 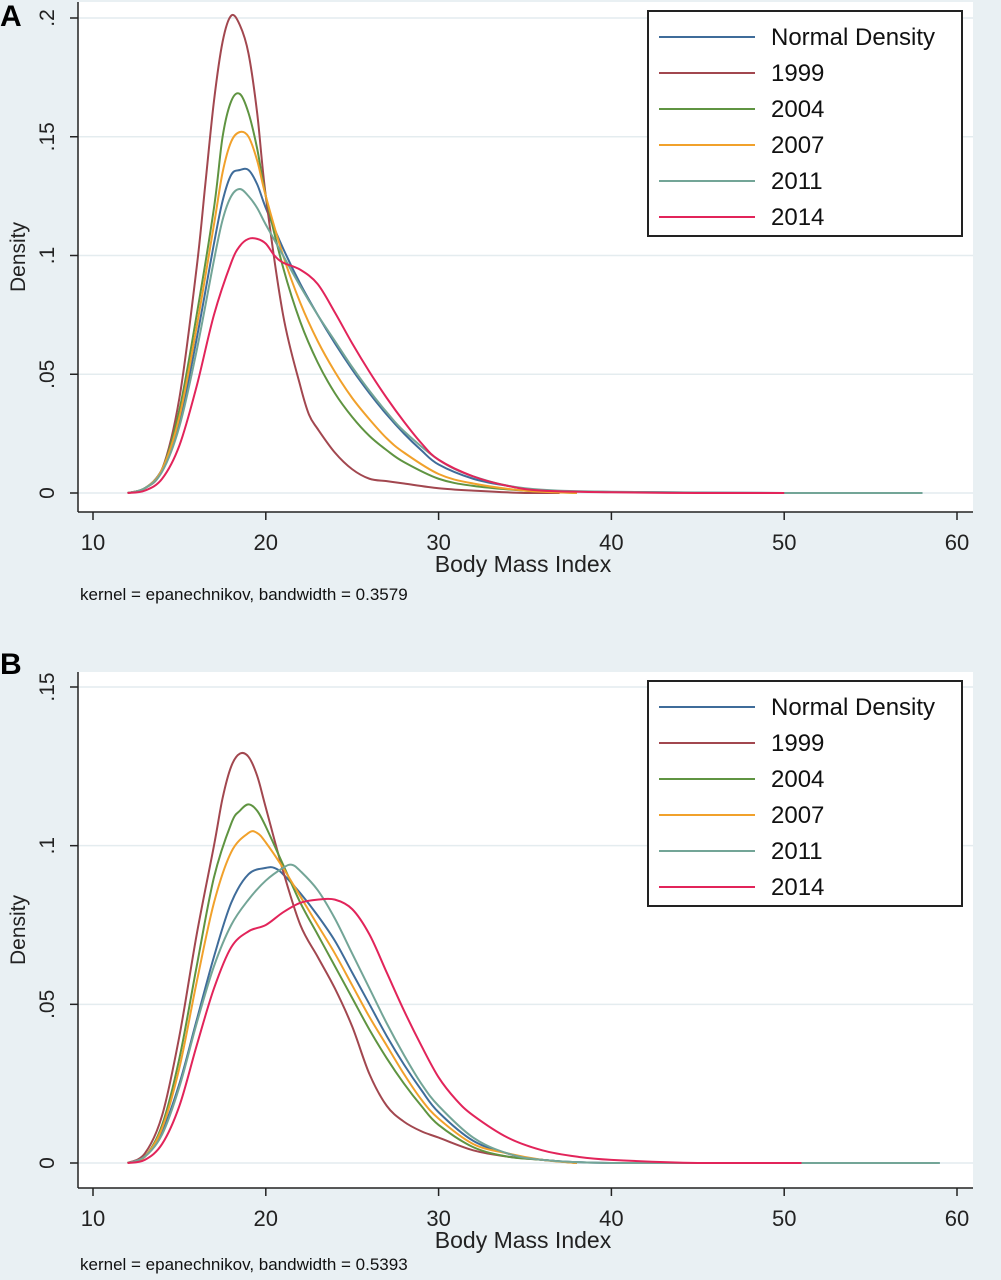 I want to click on panel-a-letter: A, so click(x=11, y=16).